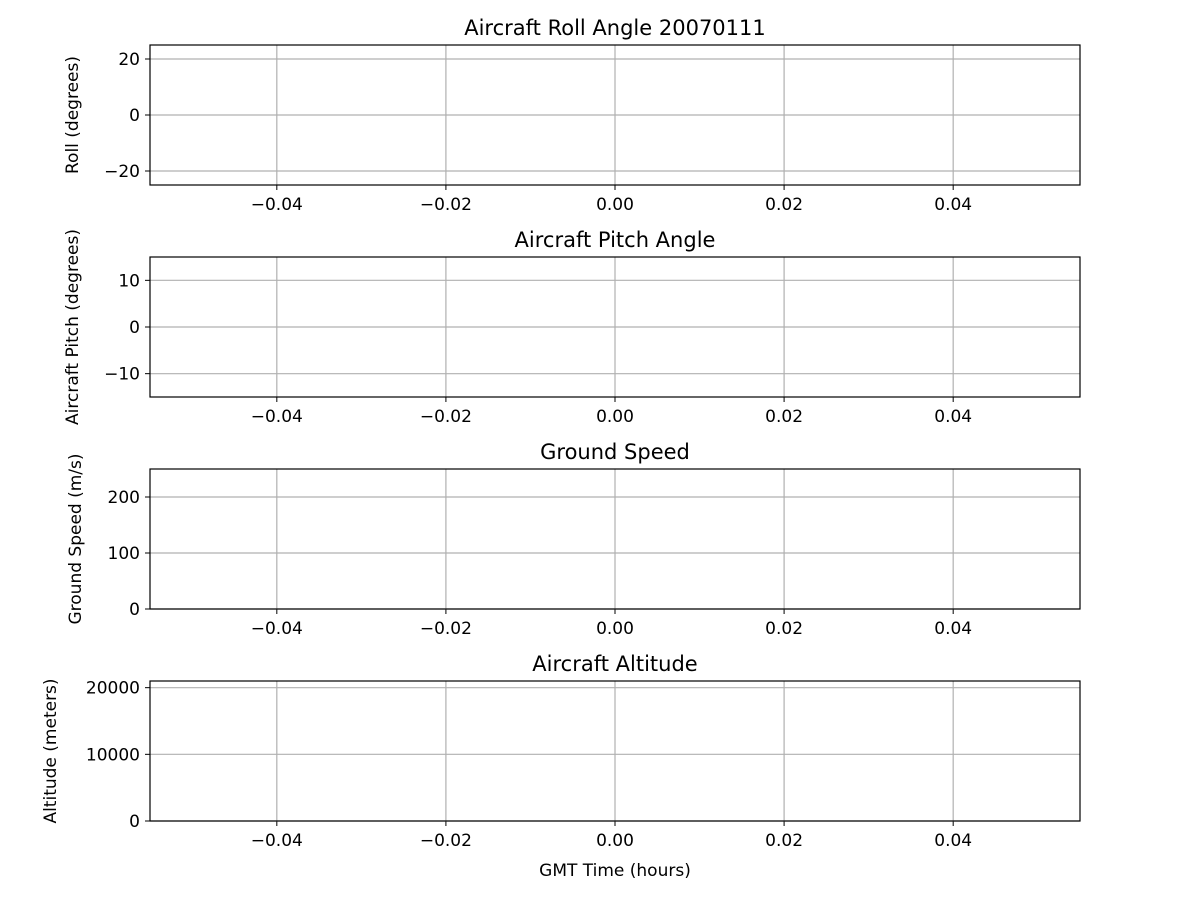 This screenshot has height=900, width=1200. Describe the element at coordinates (124, 554) in the screenshot. I see `y-tick-label: 100` at that location.